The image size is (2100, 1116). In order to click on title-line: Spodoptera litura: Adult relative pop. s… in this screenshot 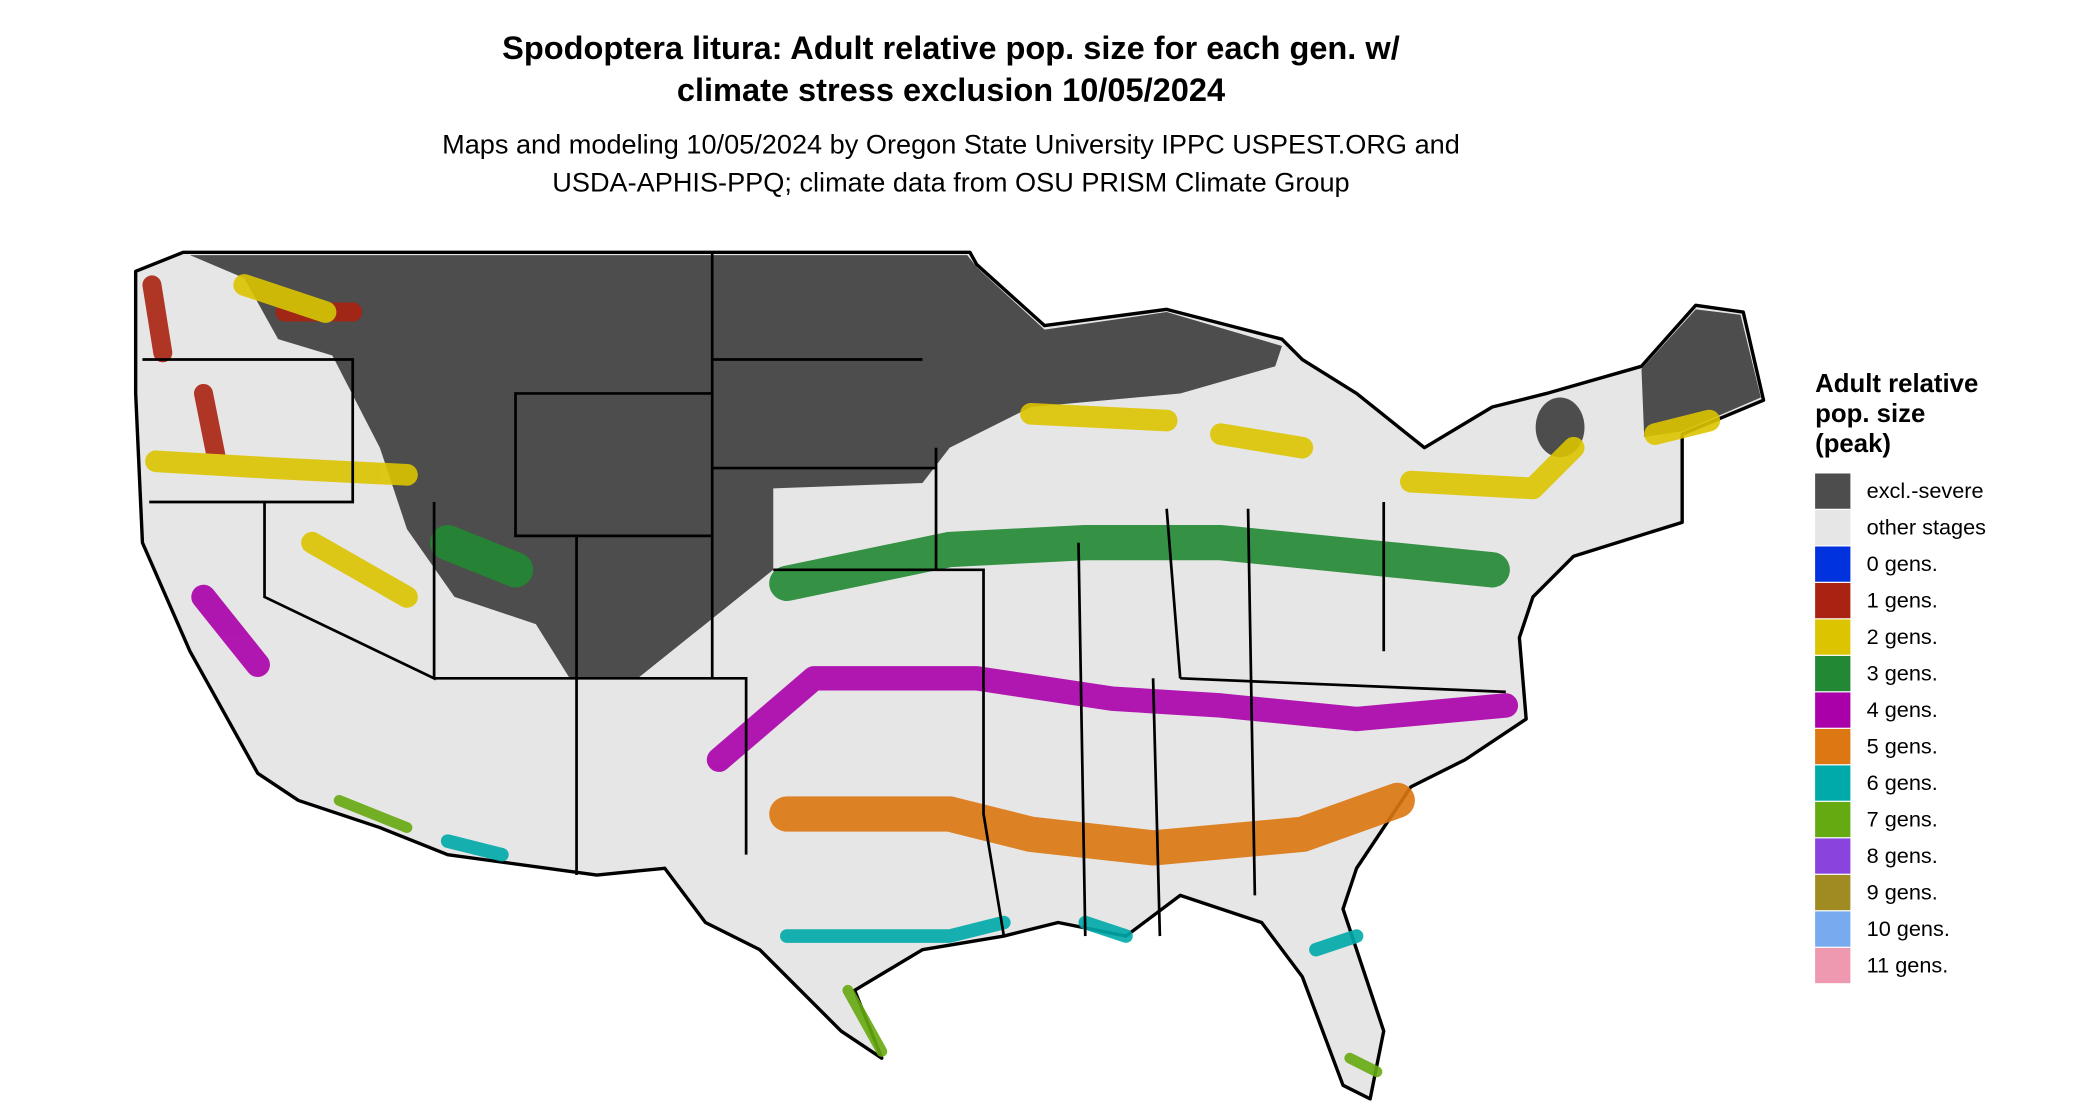, I will do `click(951, 48)`.